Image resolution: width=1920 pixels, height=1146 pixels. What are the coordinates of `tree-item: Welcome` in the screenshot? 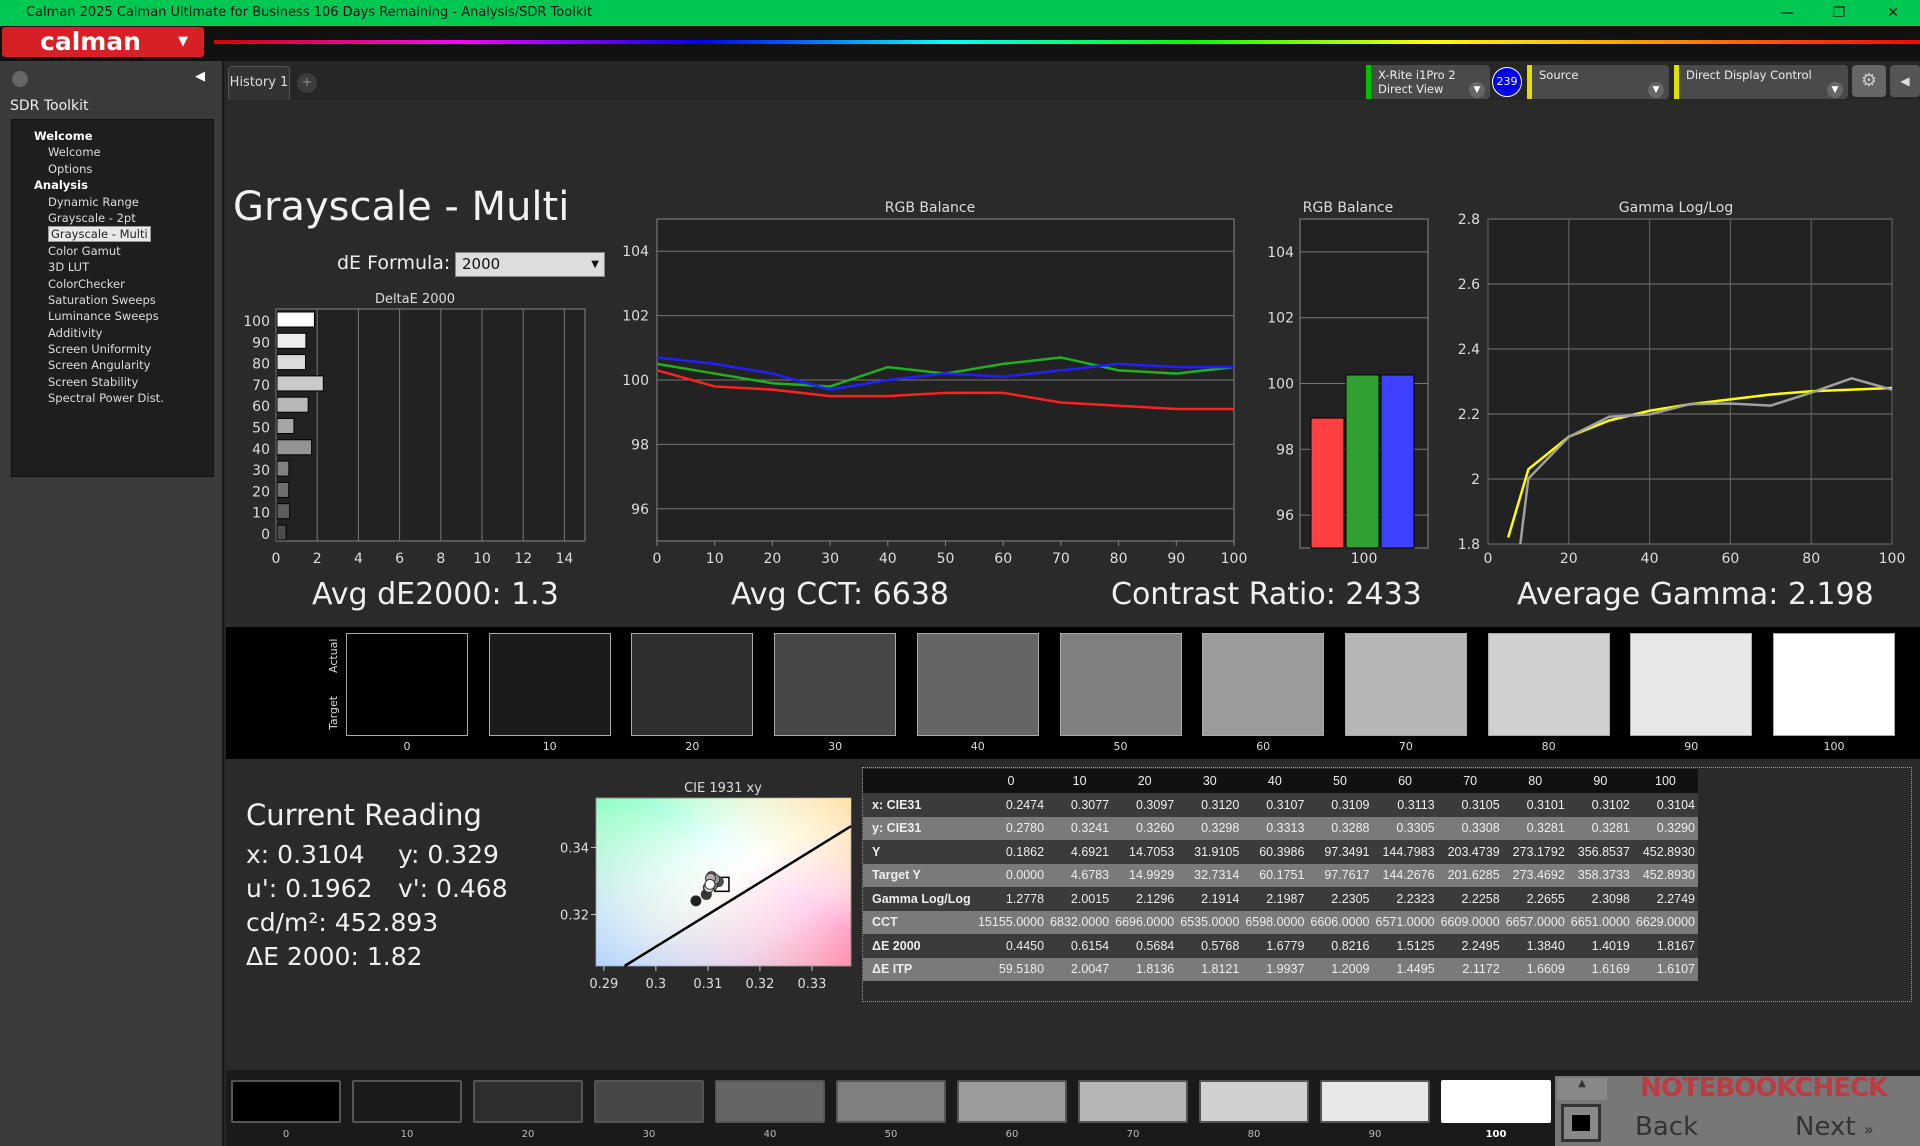 It's located at (112, 152).